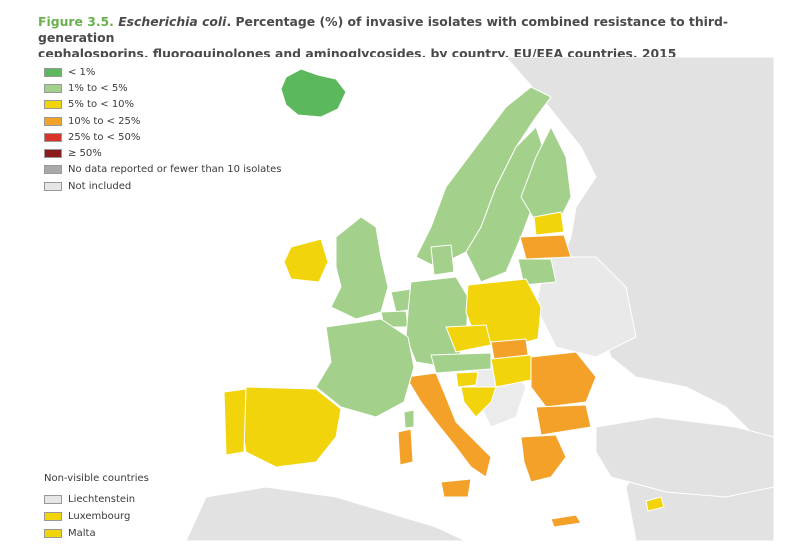  Describe the element at coordinates (98, 88) in the screenshot. I see `legend-label: 1% to < 5%` at that location.